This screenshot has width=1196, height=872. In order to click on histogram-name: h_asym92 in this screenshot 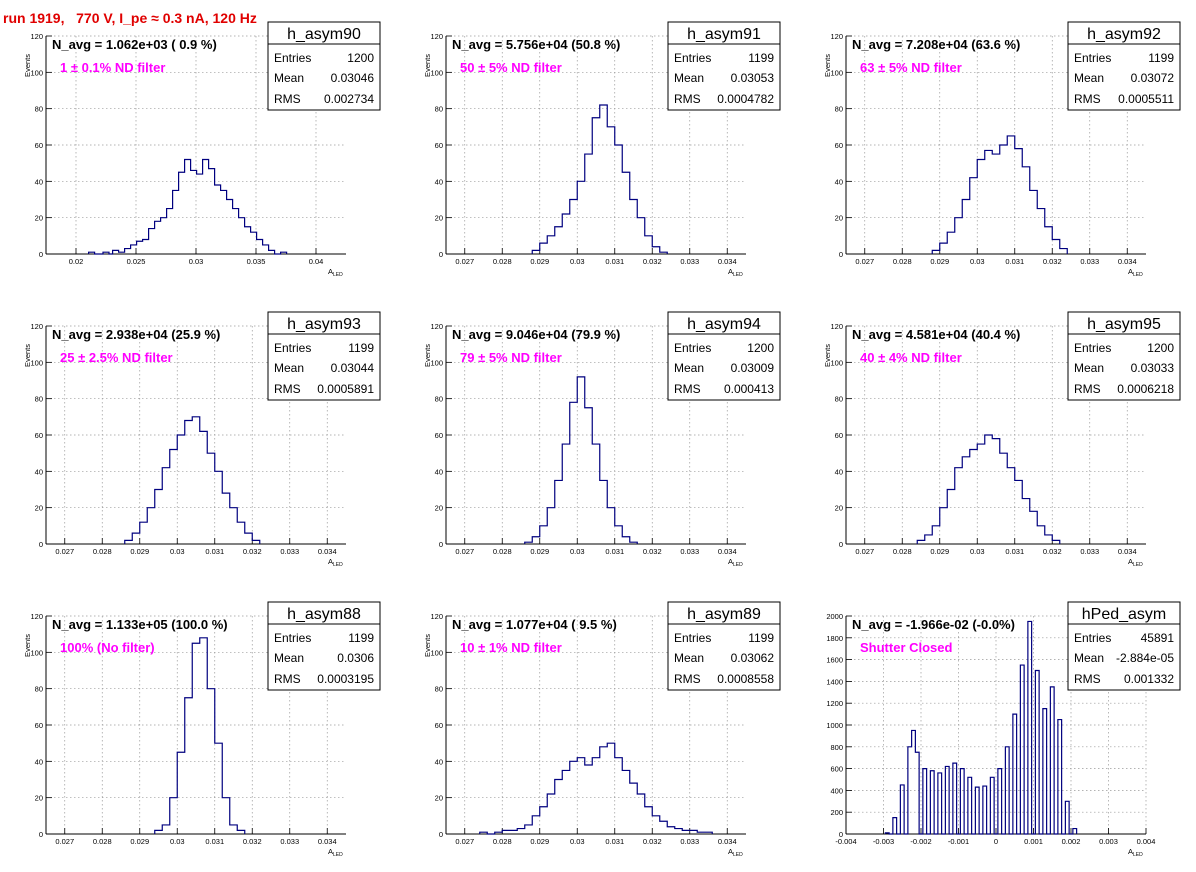, I will do `click(1124, 34)`.